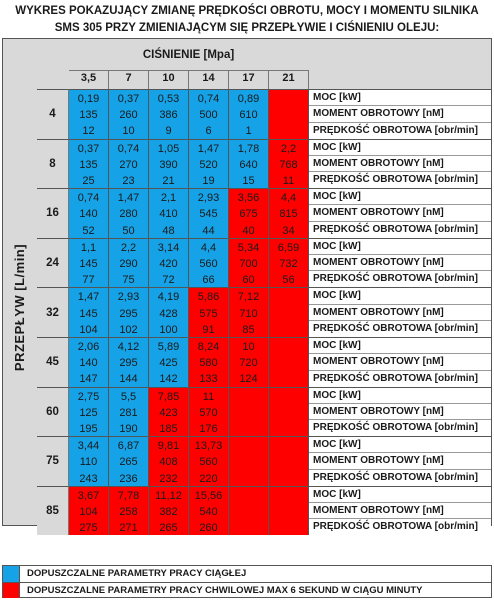  I want to click on cell-value: 9, so click(168, 131).